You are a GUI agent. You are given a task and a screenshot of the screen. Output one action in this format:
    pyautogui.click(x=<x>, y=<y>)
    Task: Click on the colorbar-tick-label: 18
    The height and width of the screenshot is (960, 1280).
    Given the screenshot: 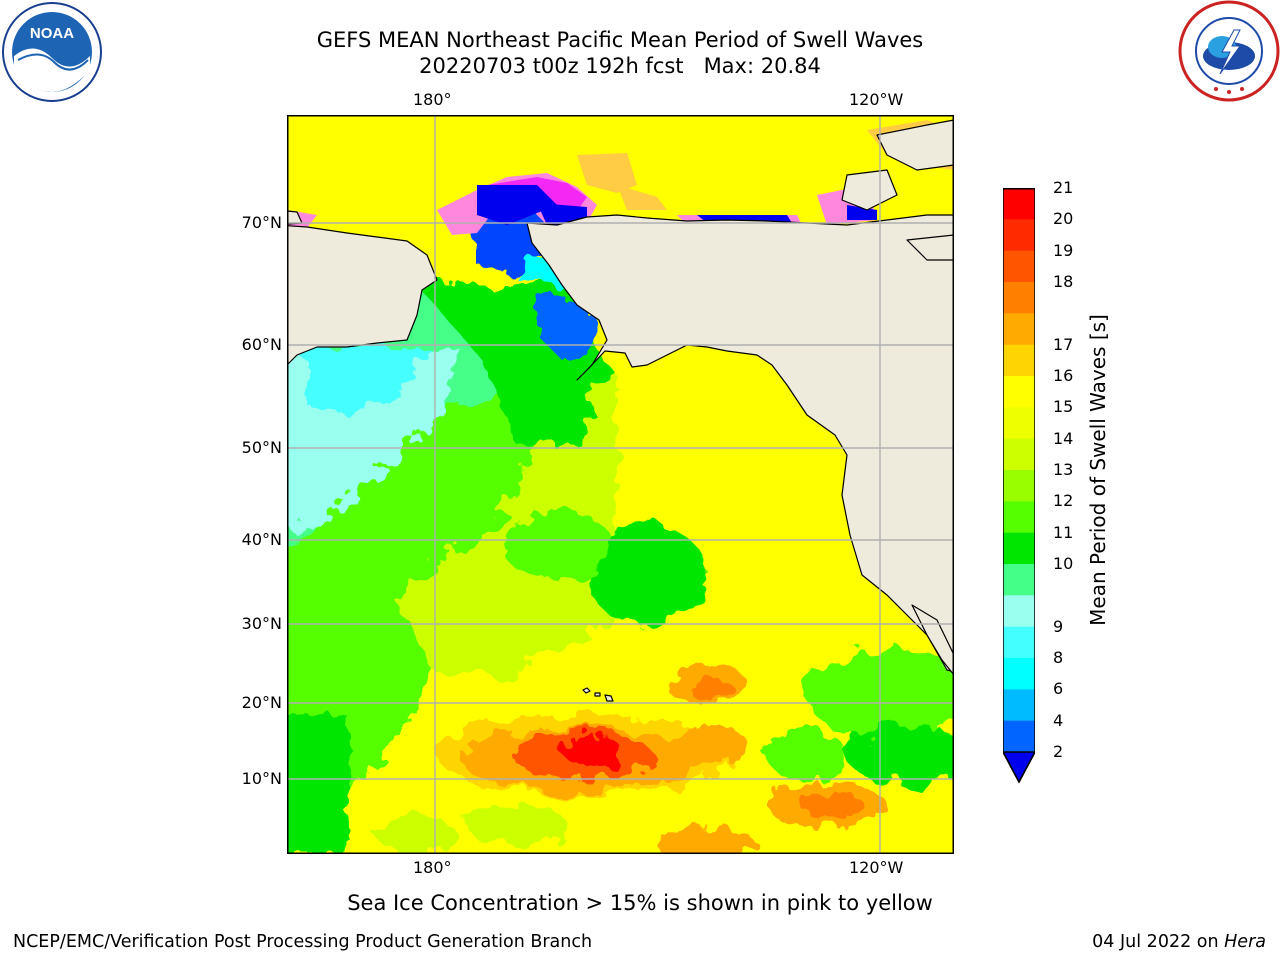 What is the action you would take?
    pyautogui.click(x=1063, y=281)
    